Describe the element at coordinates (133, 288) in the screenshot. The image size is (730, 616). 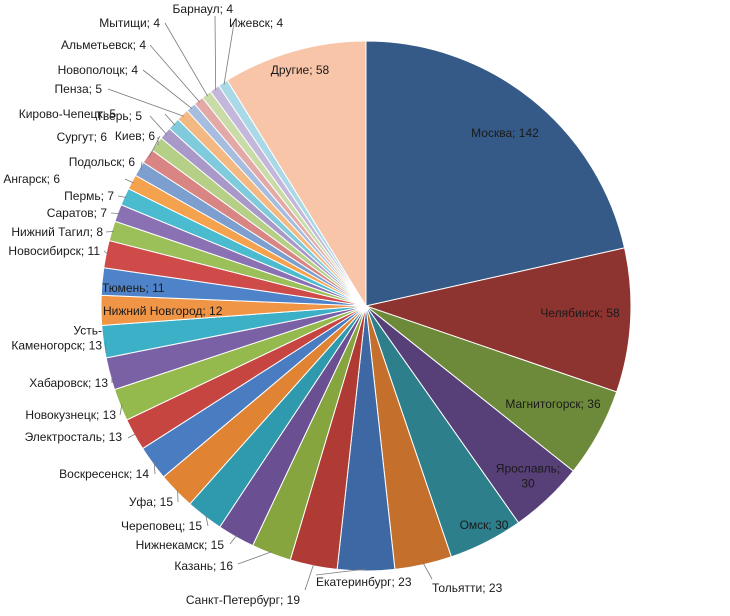
I see `slice-label: Тюмень; 11` at that location.